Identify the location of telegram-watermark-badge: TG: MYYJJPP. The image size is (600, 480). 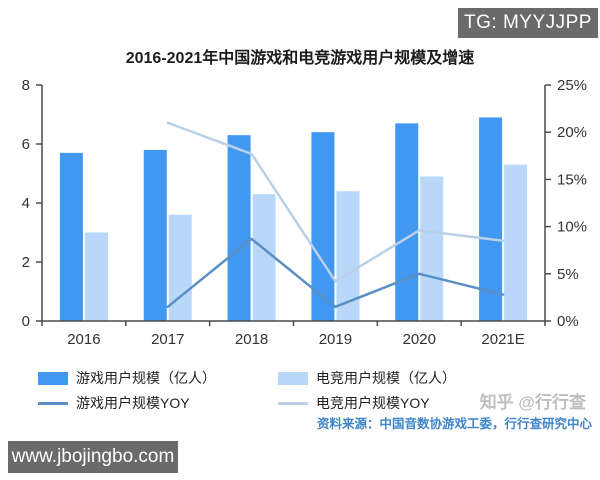
(528, 23).